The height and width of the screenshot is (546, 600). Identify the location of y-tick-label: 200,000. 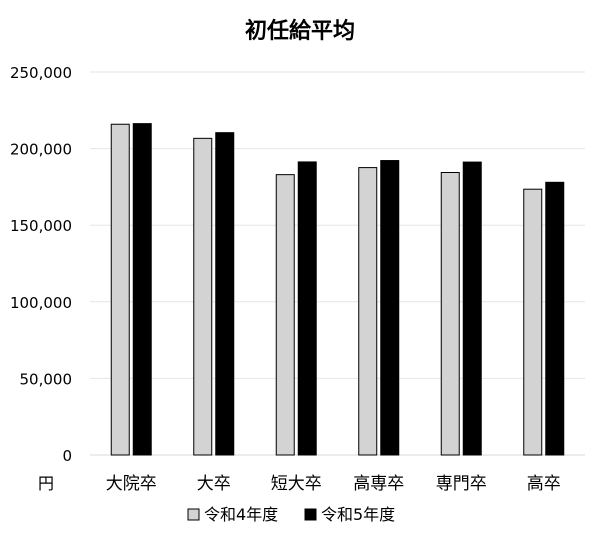
(41, 150).